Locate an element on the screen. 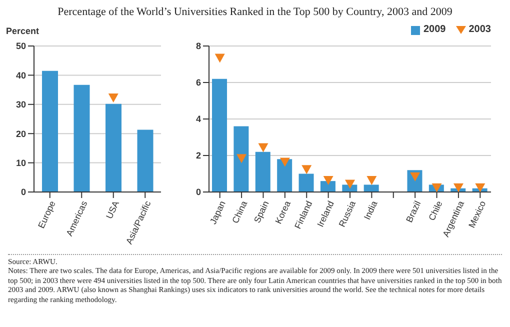 The width and height of the screenshot is (510, 327). y-tick-label: 40 is located at coordinates (21, 75).